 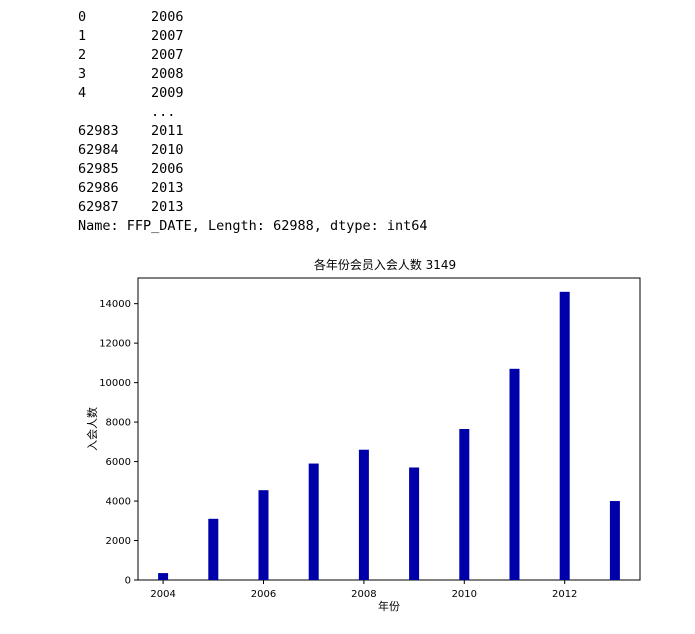 I want to click on bar-2013, so click(x=614, y=540).